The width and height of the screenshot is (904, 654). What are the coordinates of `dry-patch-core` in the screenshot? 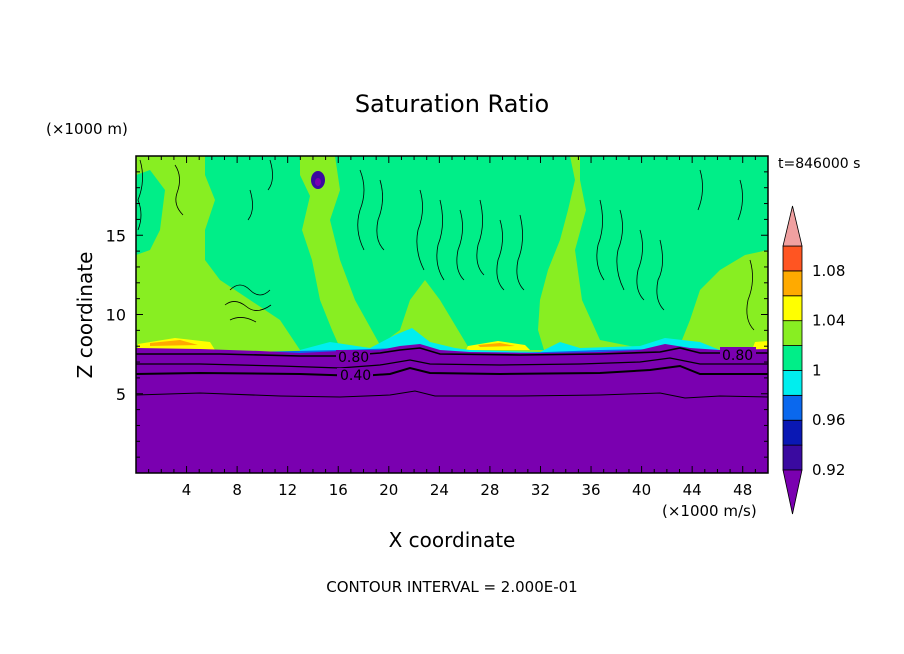 It's located at (318, 182).